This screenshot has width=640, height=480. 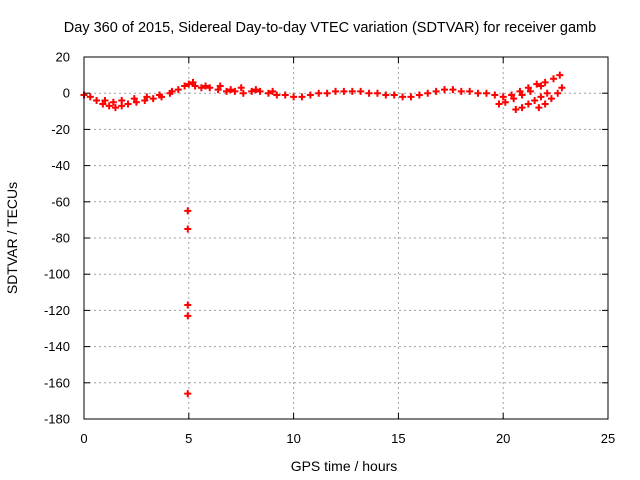 What do you see at coordinates (57, 310) in the screenshot?
I see `y-tick-label: -120` at bounding box center [57, 310].